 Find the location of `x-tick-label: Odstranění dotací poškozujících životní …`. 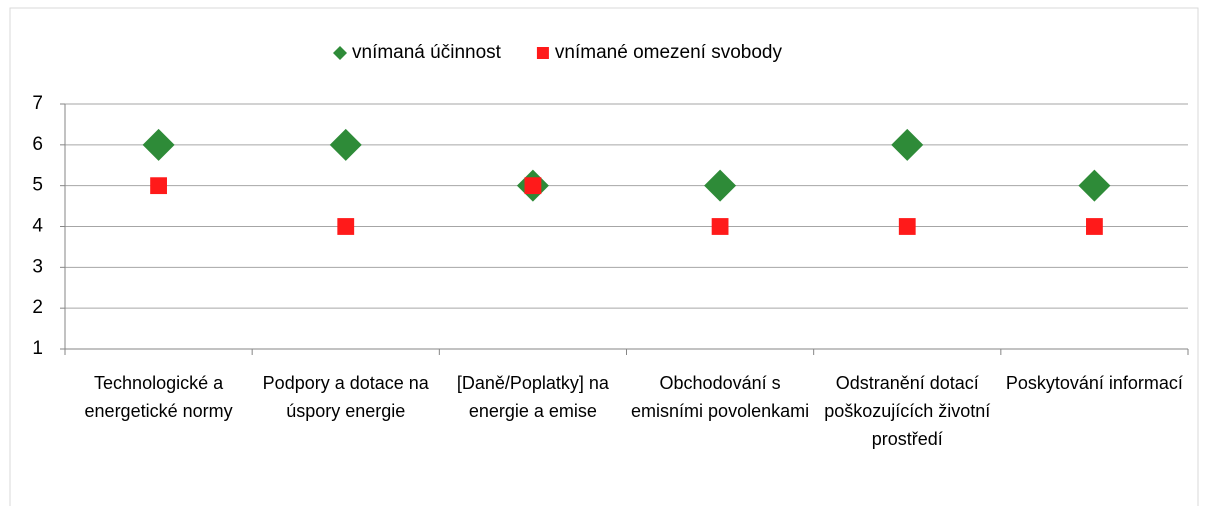

x-tick-label: Odstranění dotací poškozujících životní … is located at coordinates (907, 411).